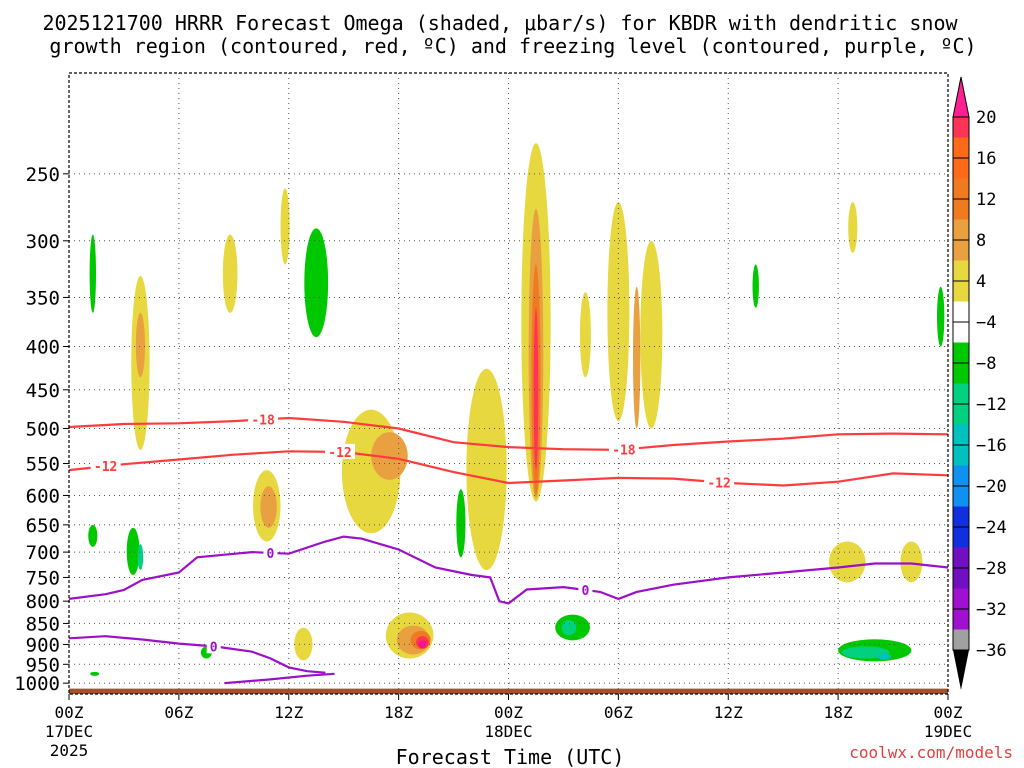  What do you see at coordinates (178, 712) in the screenshot?
I see `x-tick-label-6: 06Z` at bounding box center [178, 712].